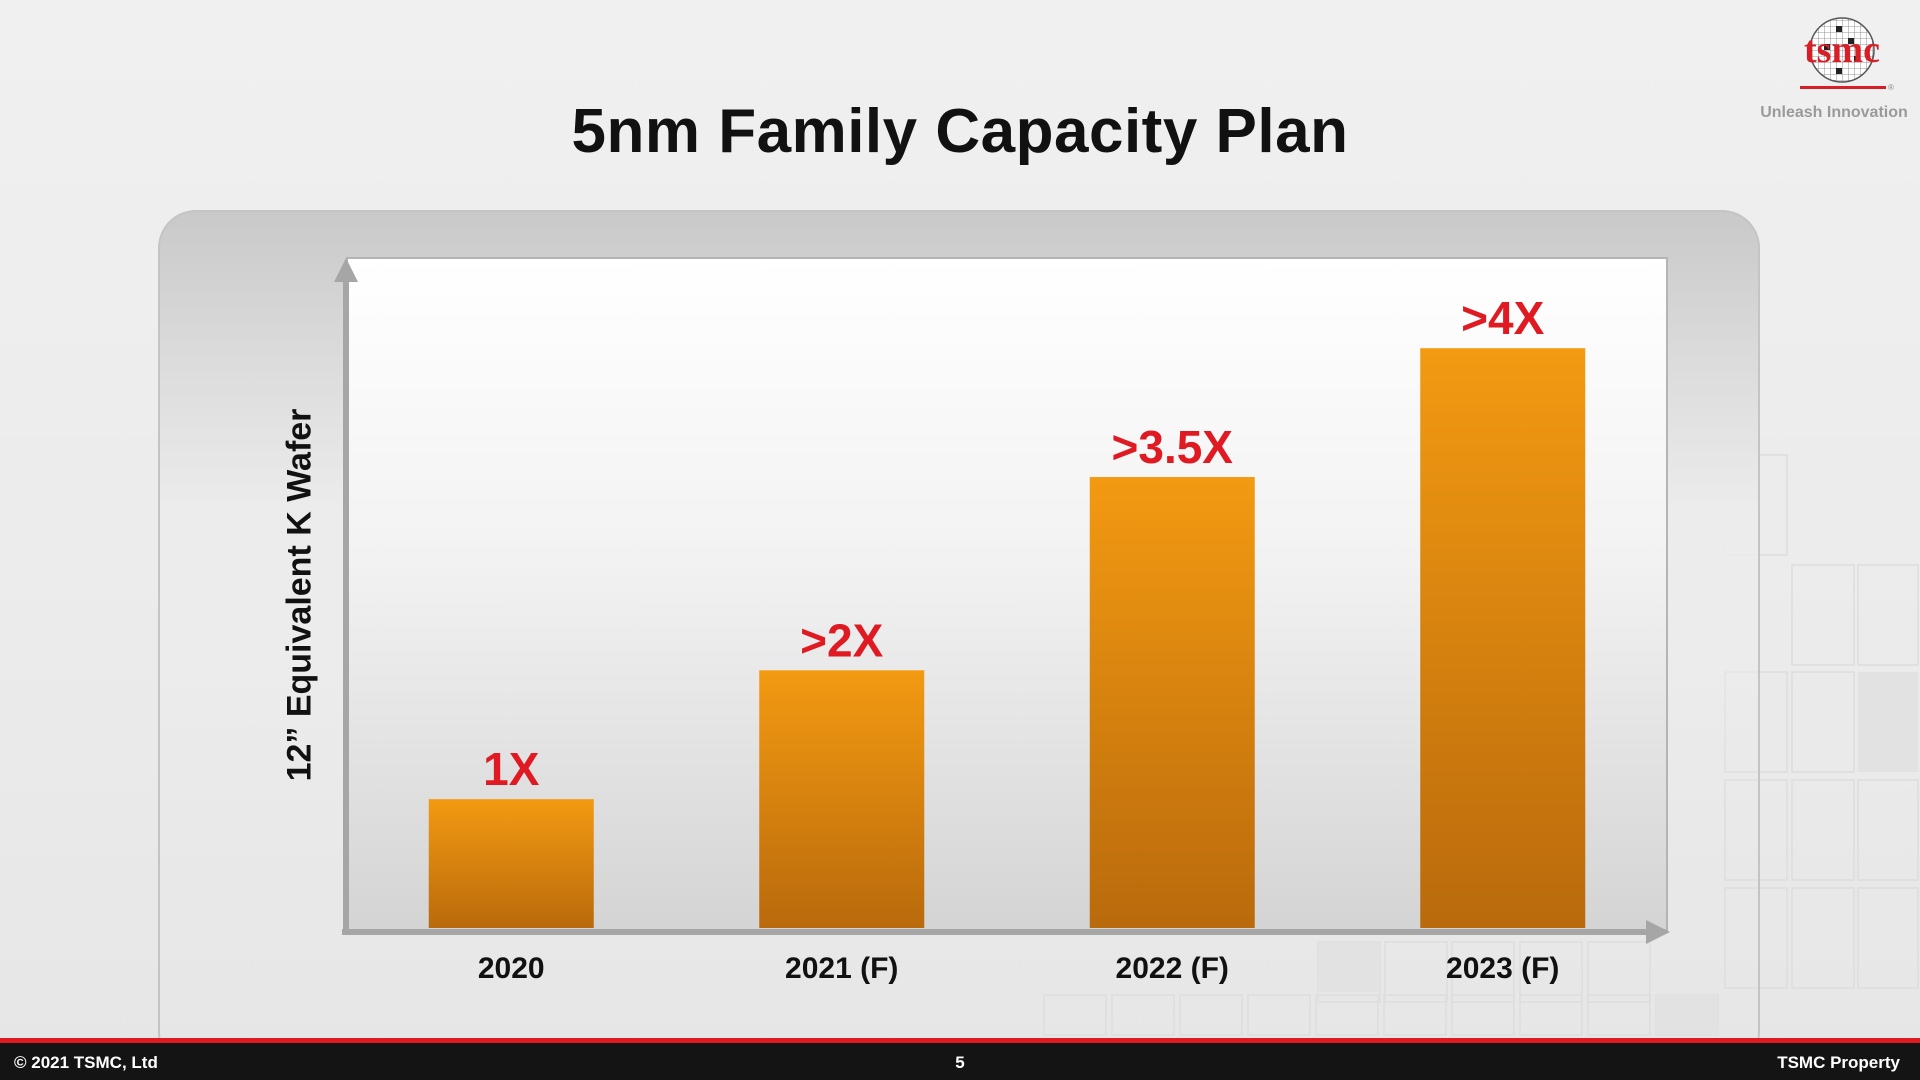  I want to click on footer-property: TSMC Property, so click(1838, 1062).